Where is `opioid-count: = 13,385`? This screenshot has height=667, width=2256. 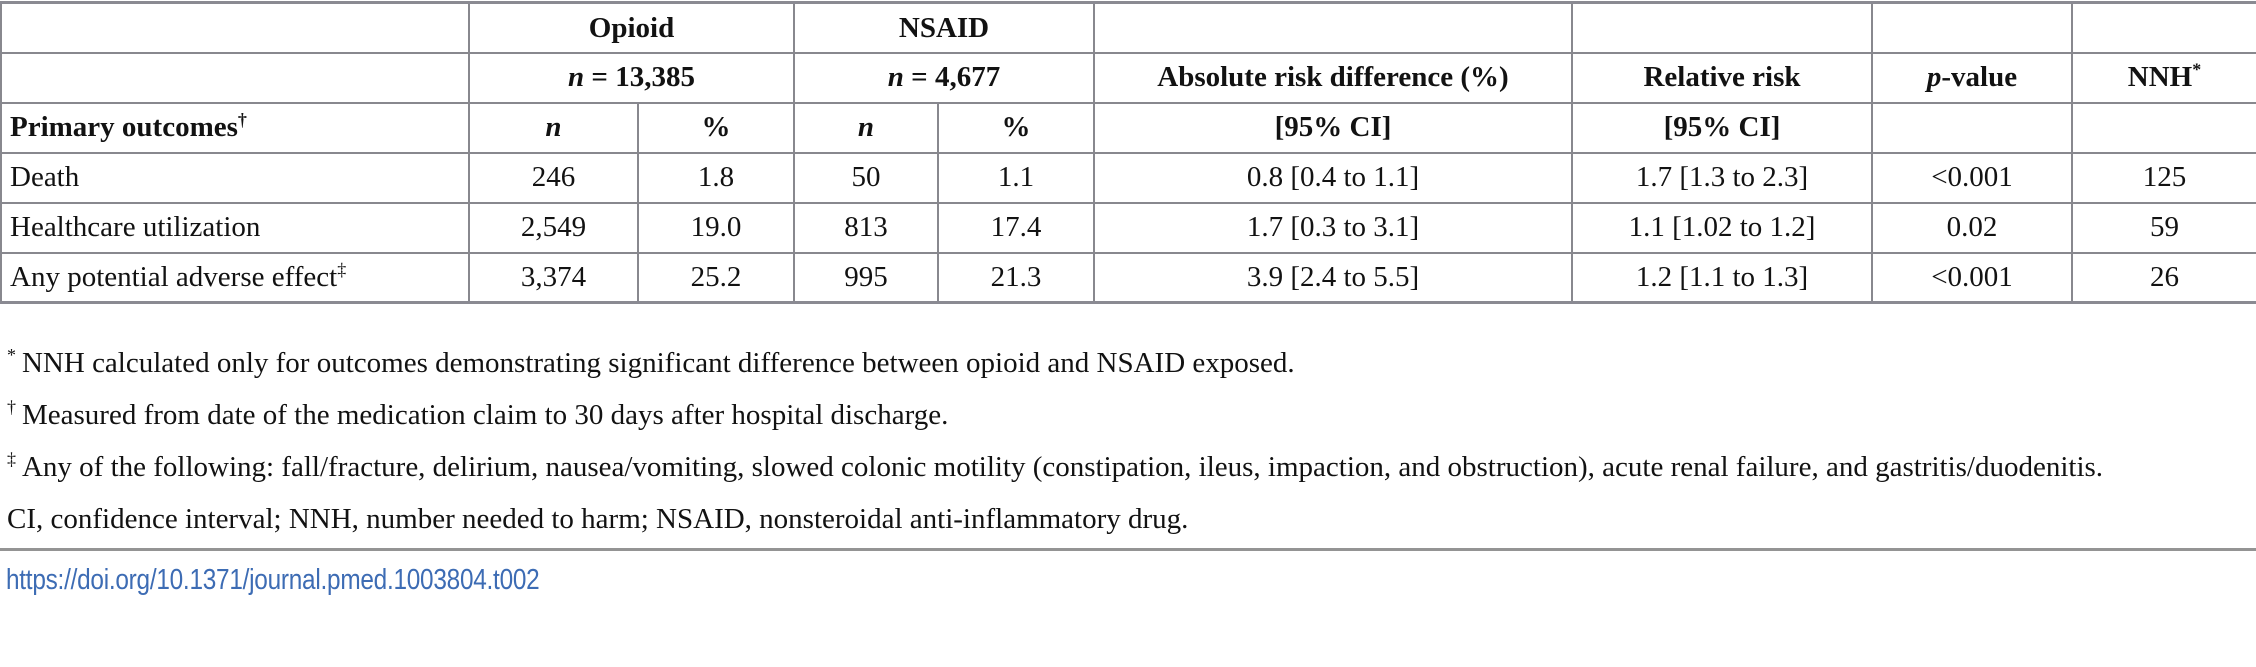
opioid-count: = 13,385 is located at coordinates (639, 77).